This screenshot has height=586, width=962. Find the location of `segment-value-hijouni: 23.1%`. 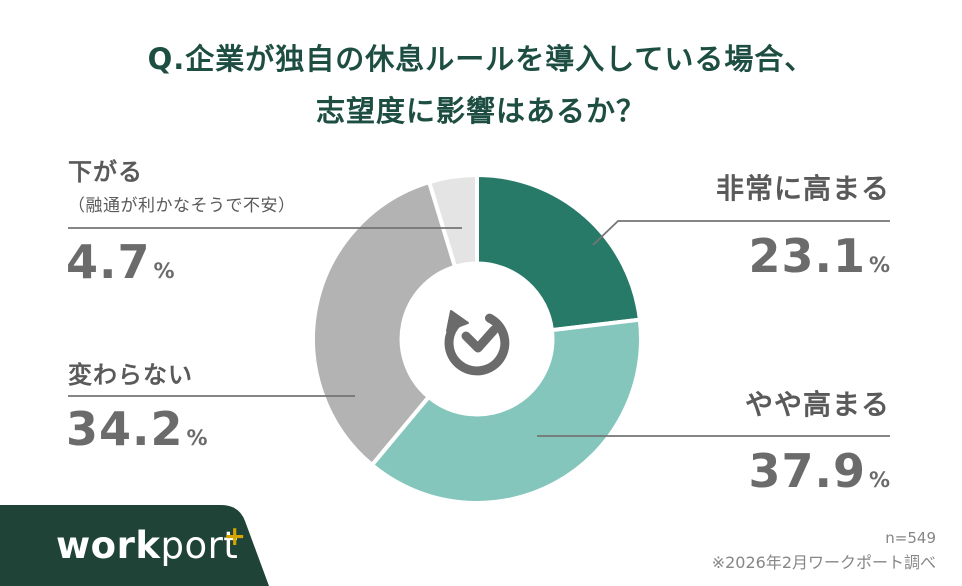

segment-value-hijouni: 23.1% is located at coordinates (819, 256).